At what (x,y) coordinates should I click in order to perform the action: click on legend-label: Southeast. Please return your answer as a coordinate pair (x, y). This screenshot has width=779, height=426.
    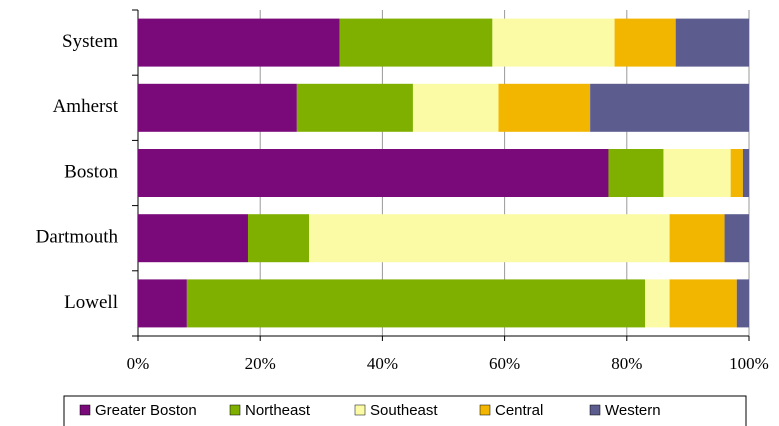
    Looking at the image, I should click on (404, 410).